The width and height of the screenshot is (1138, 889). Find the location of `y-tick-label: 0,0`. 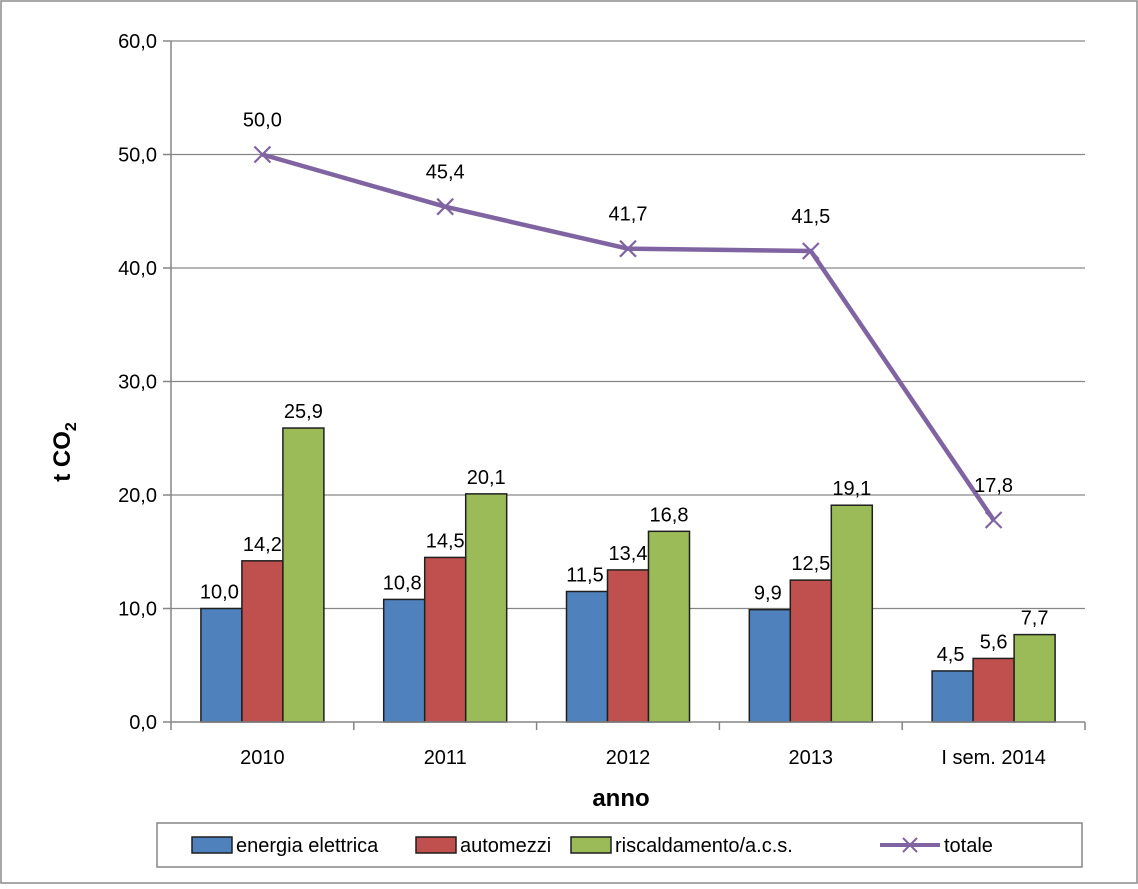

y-tick-label: 0,0 is located at coordinates (143, 723).